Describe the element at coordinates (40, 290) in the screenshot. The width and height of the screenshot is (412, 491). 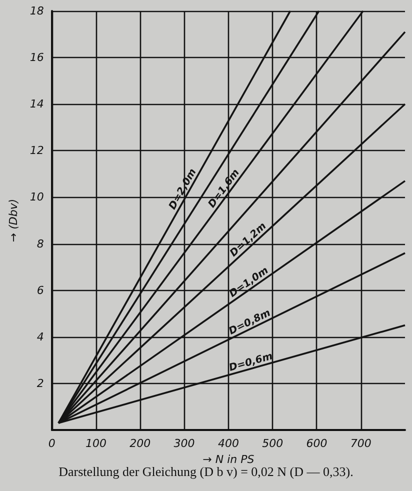
I see `y-tick-label: 6` at that location.